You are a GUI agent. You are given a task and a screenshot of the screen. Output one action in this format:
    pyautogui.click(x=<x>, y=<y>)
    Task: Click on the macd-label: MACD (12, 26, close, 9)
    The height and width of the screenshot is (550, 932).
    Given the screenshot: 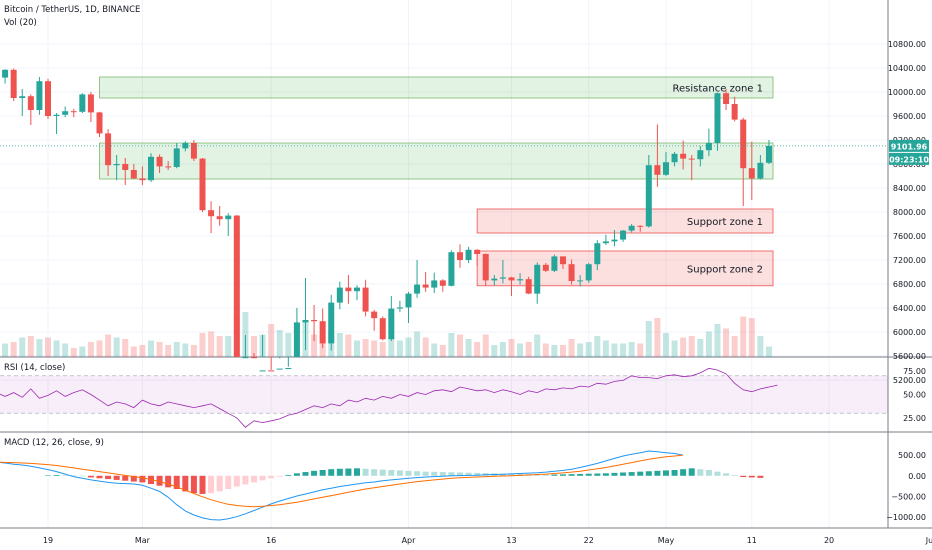 What is the action you would take?
    pyautogui.click(x=54, y=443)
    